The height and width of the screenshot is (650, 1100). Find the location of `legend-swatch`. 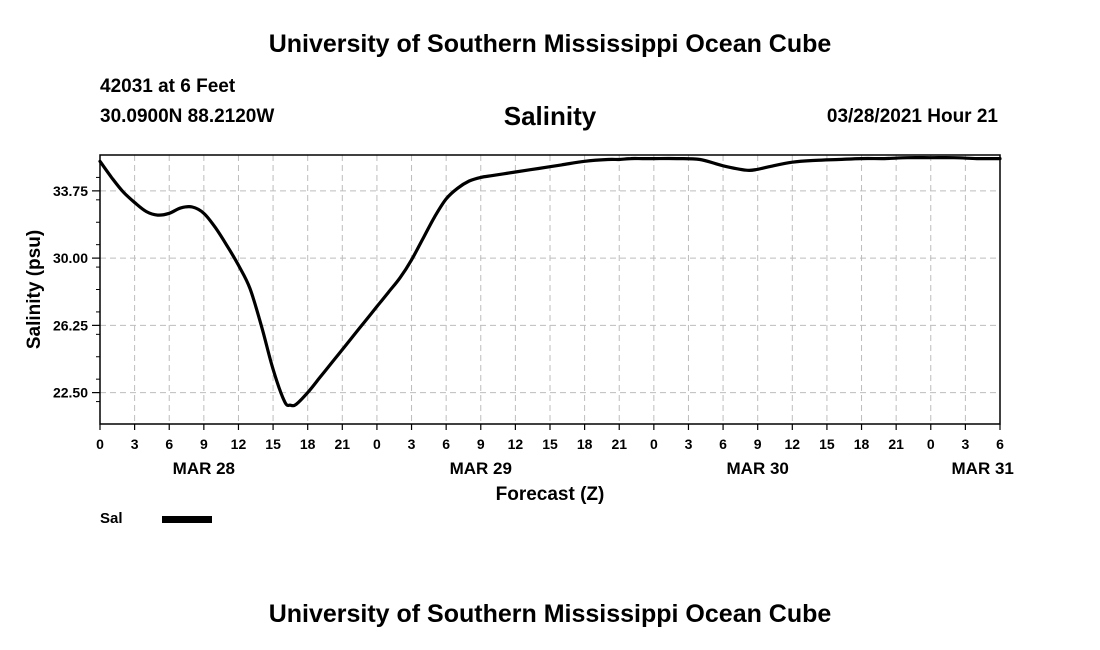

legend-swatch is located at coordinates (187, 519).